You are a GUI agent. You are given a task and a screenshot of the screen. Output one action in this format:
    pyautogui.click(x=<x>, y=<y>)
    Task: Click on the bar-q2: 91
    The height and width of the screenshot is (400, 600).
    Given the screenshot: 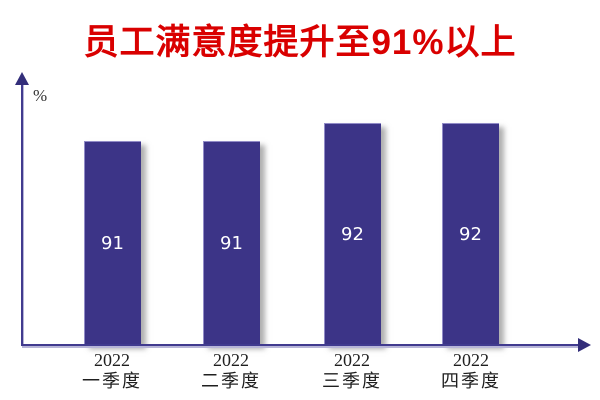 What is the action you would take?
    pyautogui.click(x=231, y=243)
    